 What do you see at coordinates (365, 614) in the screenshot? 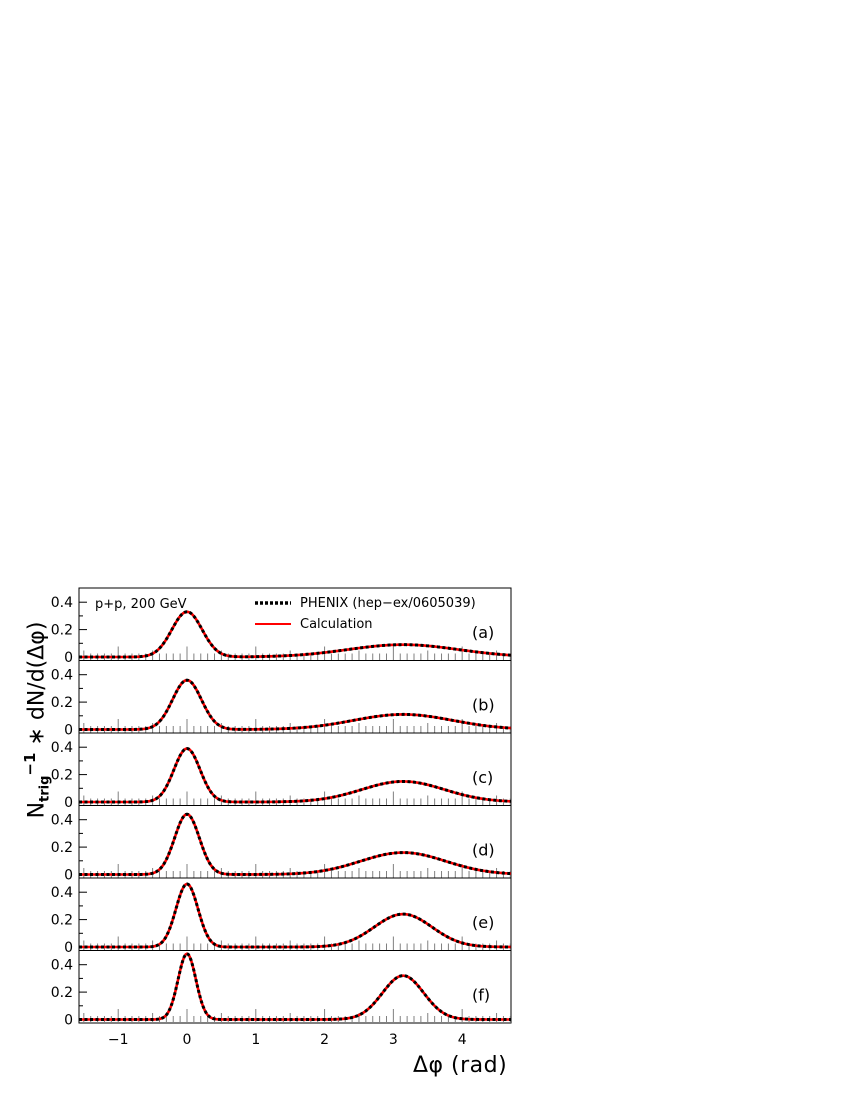
I see `legend: PHENIX (hep−ex/0605039) Calculation` at bounding box center [365, 614].